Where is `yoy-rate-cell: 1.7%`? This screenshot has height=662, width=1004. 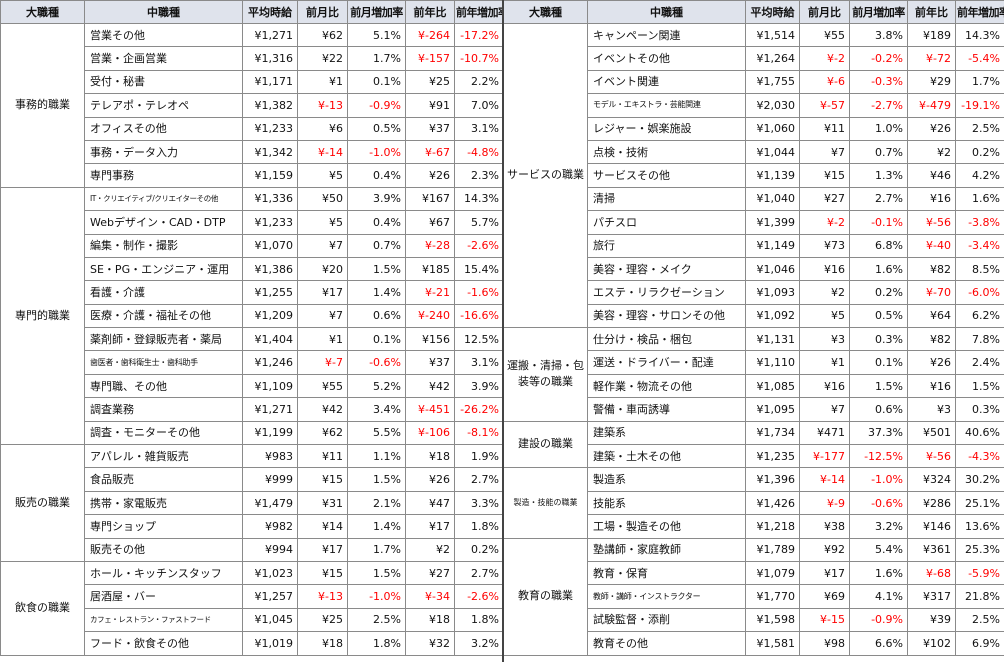
yoy-rate-cell: 1.7% is located at coordinates (979, 82).